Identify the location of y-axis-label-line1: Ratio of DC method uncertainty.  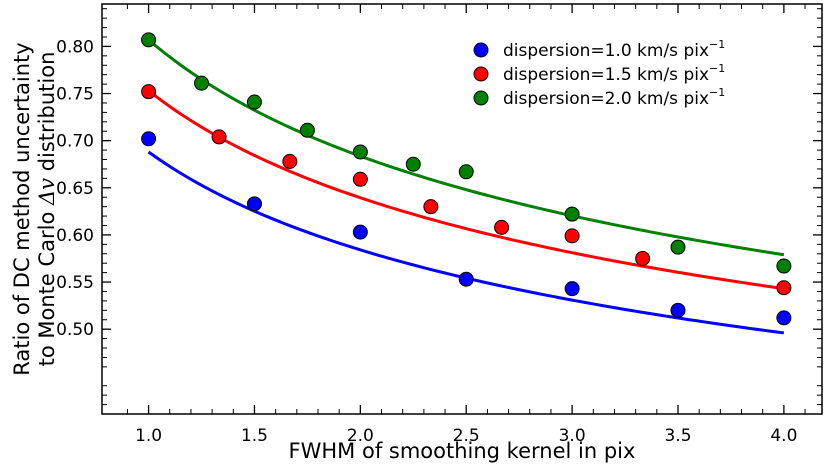
(22, 208).